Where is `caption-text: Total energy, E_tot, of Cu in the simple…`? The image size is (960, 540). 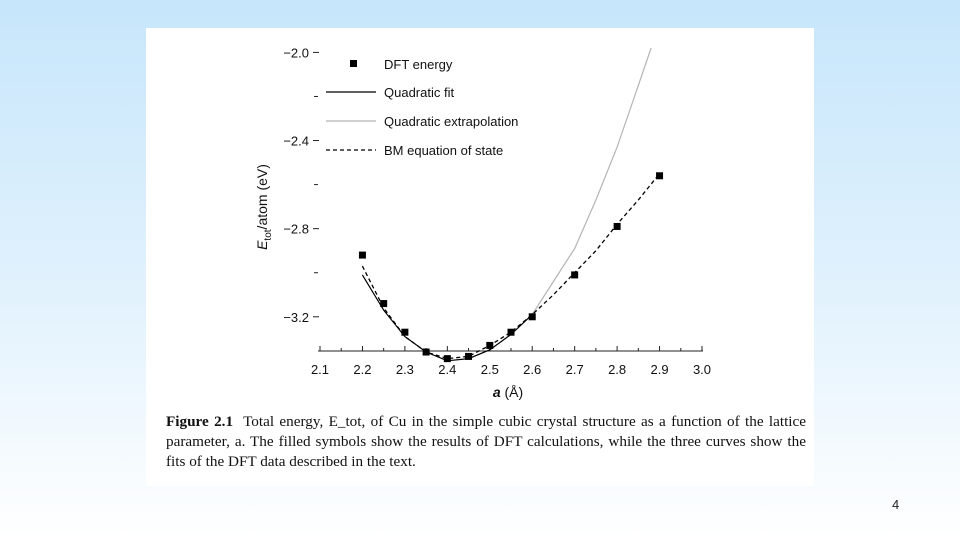 caption-text: Total energy, E_tot, of Cu in the simple… is located at coordinates (486, 441).